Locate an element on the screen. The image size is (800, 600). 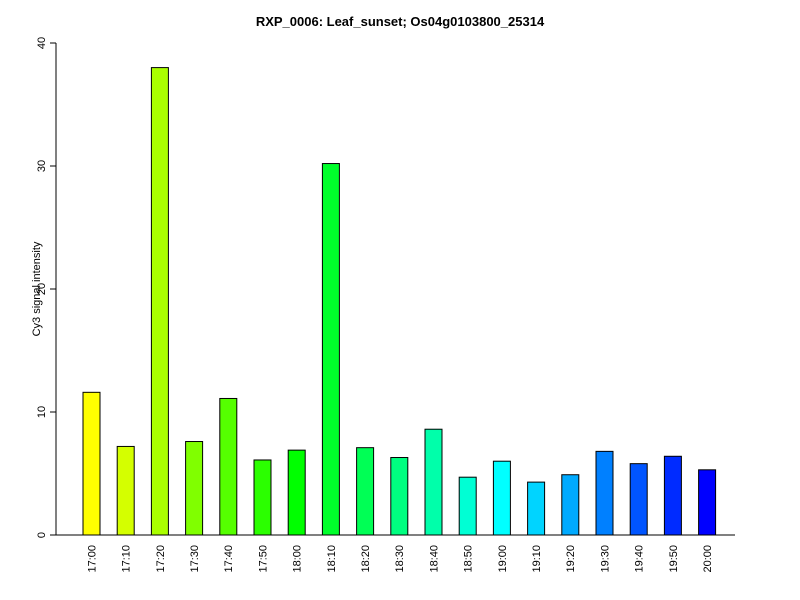
x-tick-label: 18:30 is located at coordinates (400, 559).